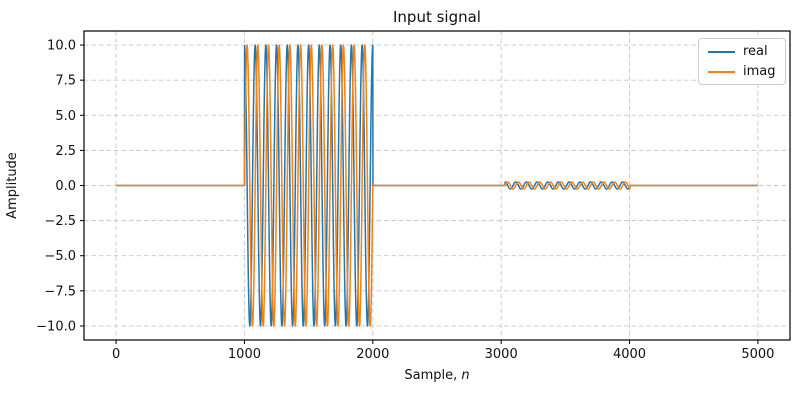 This screenshot has height=400, width=800. What do you see at coordinates (116, 354) in the screenshot?
I see `x-tick-label: 0` at bounding box center [116, 354].